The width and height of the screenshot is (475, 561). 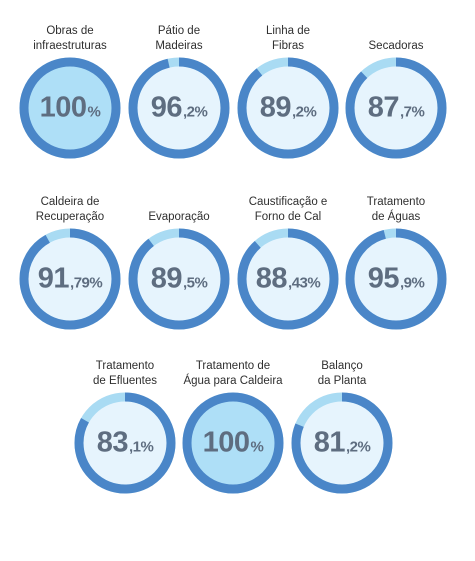 I want to click on gauge-label: Linha de Fibras, so click(x=288, y=37).